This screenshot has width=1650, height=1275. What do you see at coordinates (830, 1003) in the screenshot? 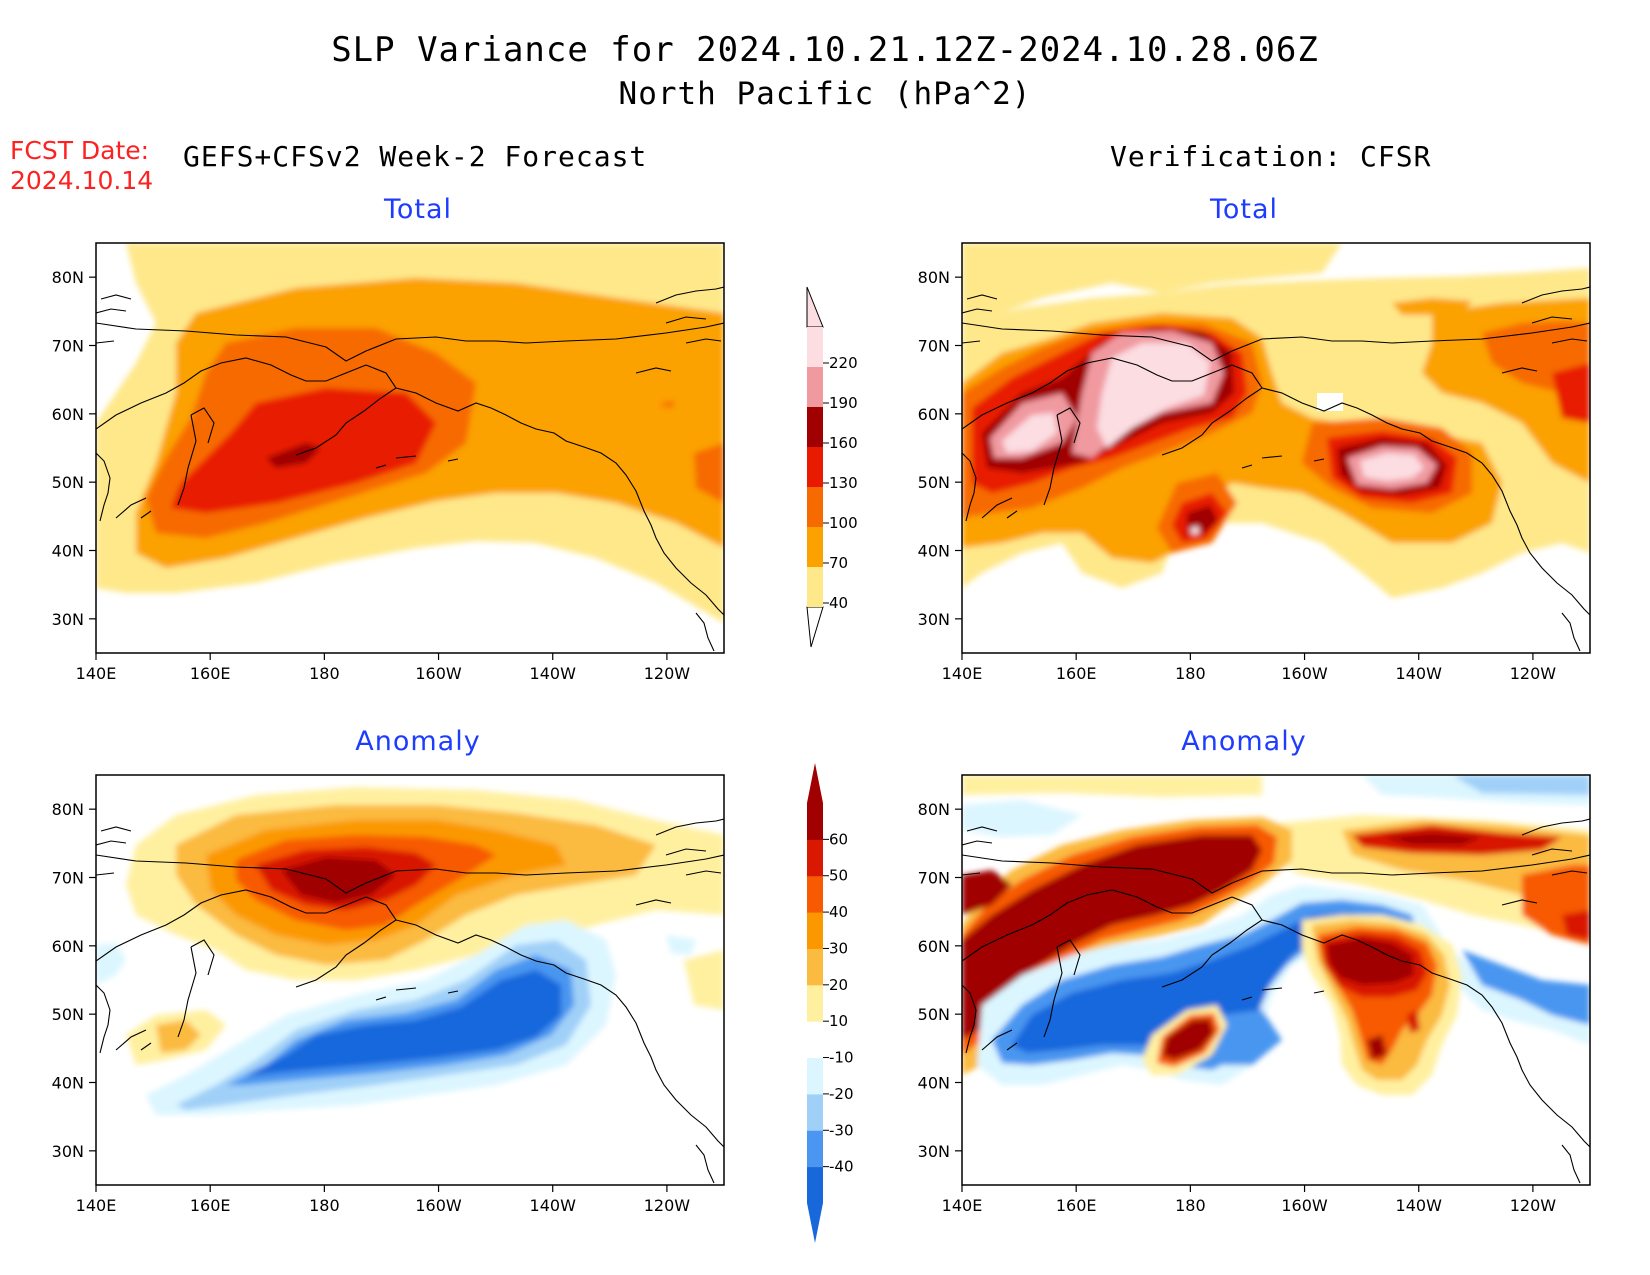
I see `colorbar-anomaly: -40 -30 -20 -10 10 20 30 40 50 60` at bounding box center [830, 1003].